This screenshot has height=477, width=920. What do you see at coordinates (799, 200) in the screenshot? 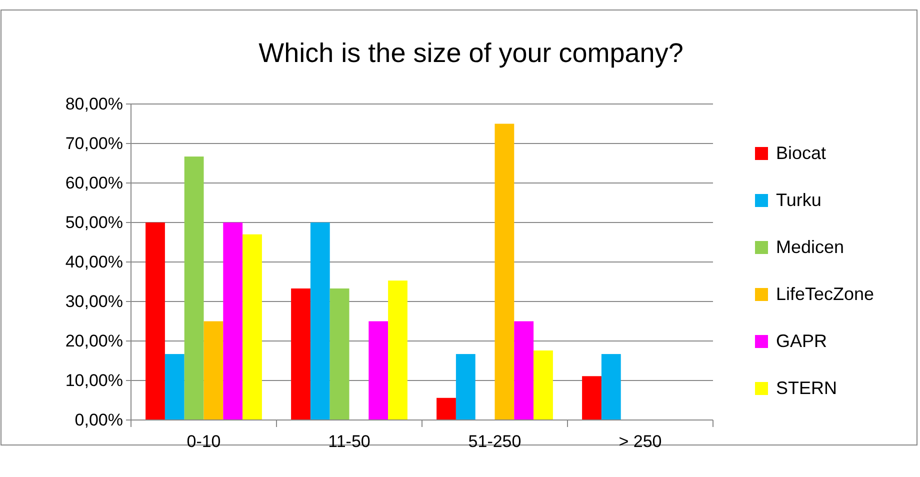
I see `legend-label: Turku` at bounding box center [799, 200].